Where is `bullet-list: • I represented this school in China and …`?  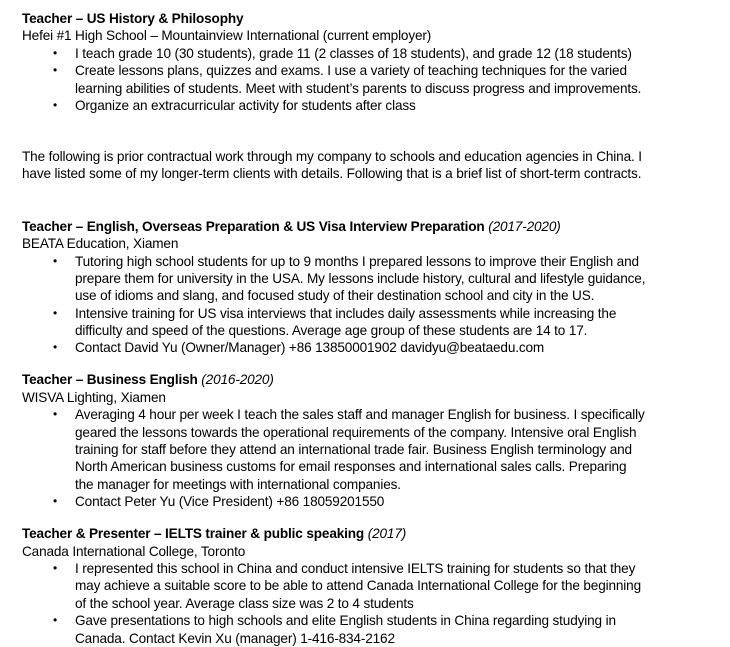 bullet-list: • I represented this school in China and … is located at coordinates (376, 603).